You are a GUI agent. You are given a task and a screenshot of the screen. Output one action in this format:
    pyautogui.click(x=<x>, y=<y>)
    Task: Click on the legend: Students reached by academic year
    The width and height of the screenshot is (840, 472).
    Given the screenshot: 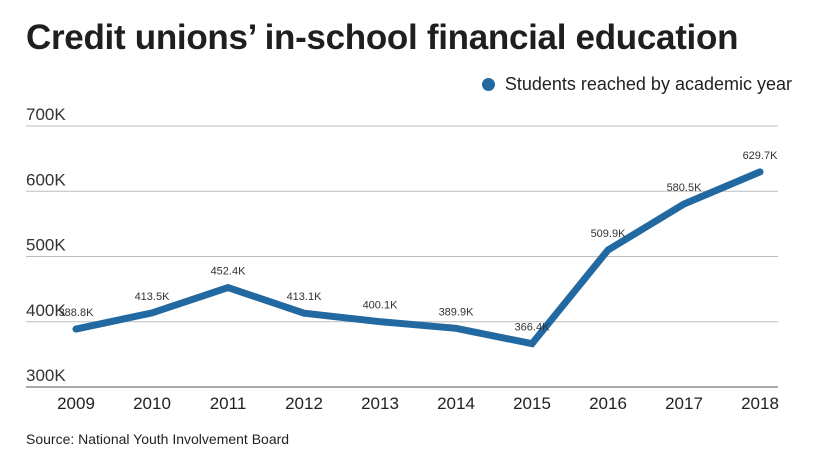 What is the action you would take?
    pyautogui.click(x=636, y=84)
    